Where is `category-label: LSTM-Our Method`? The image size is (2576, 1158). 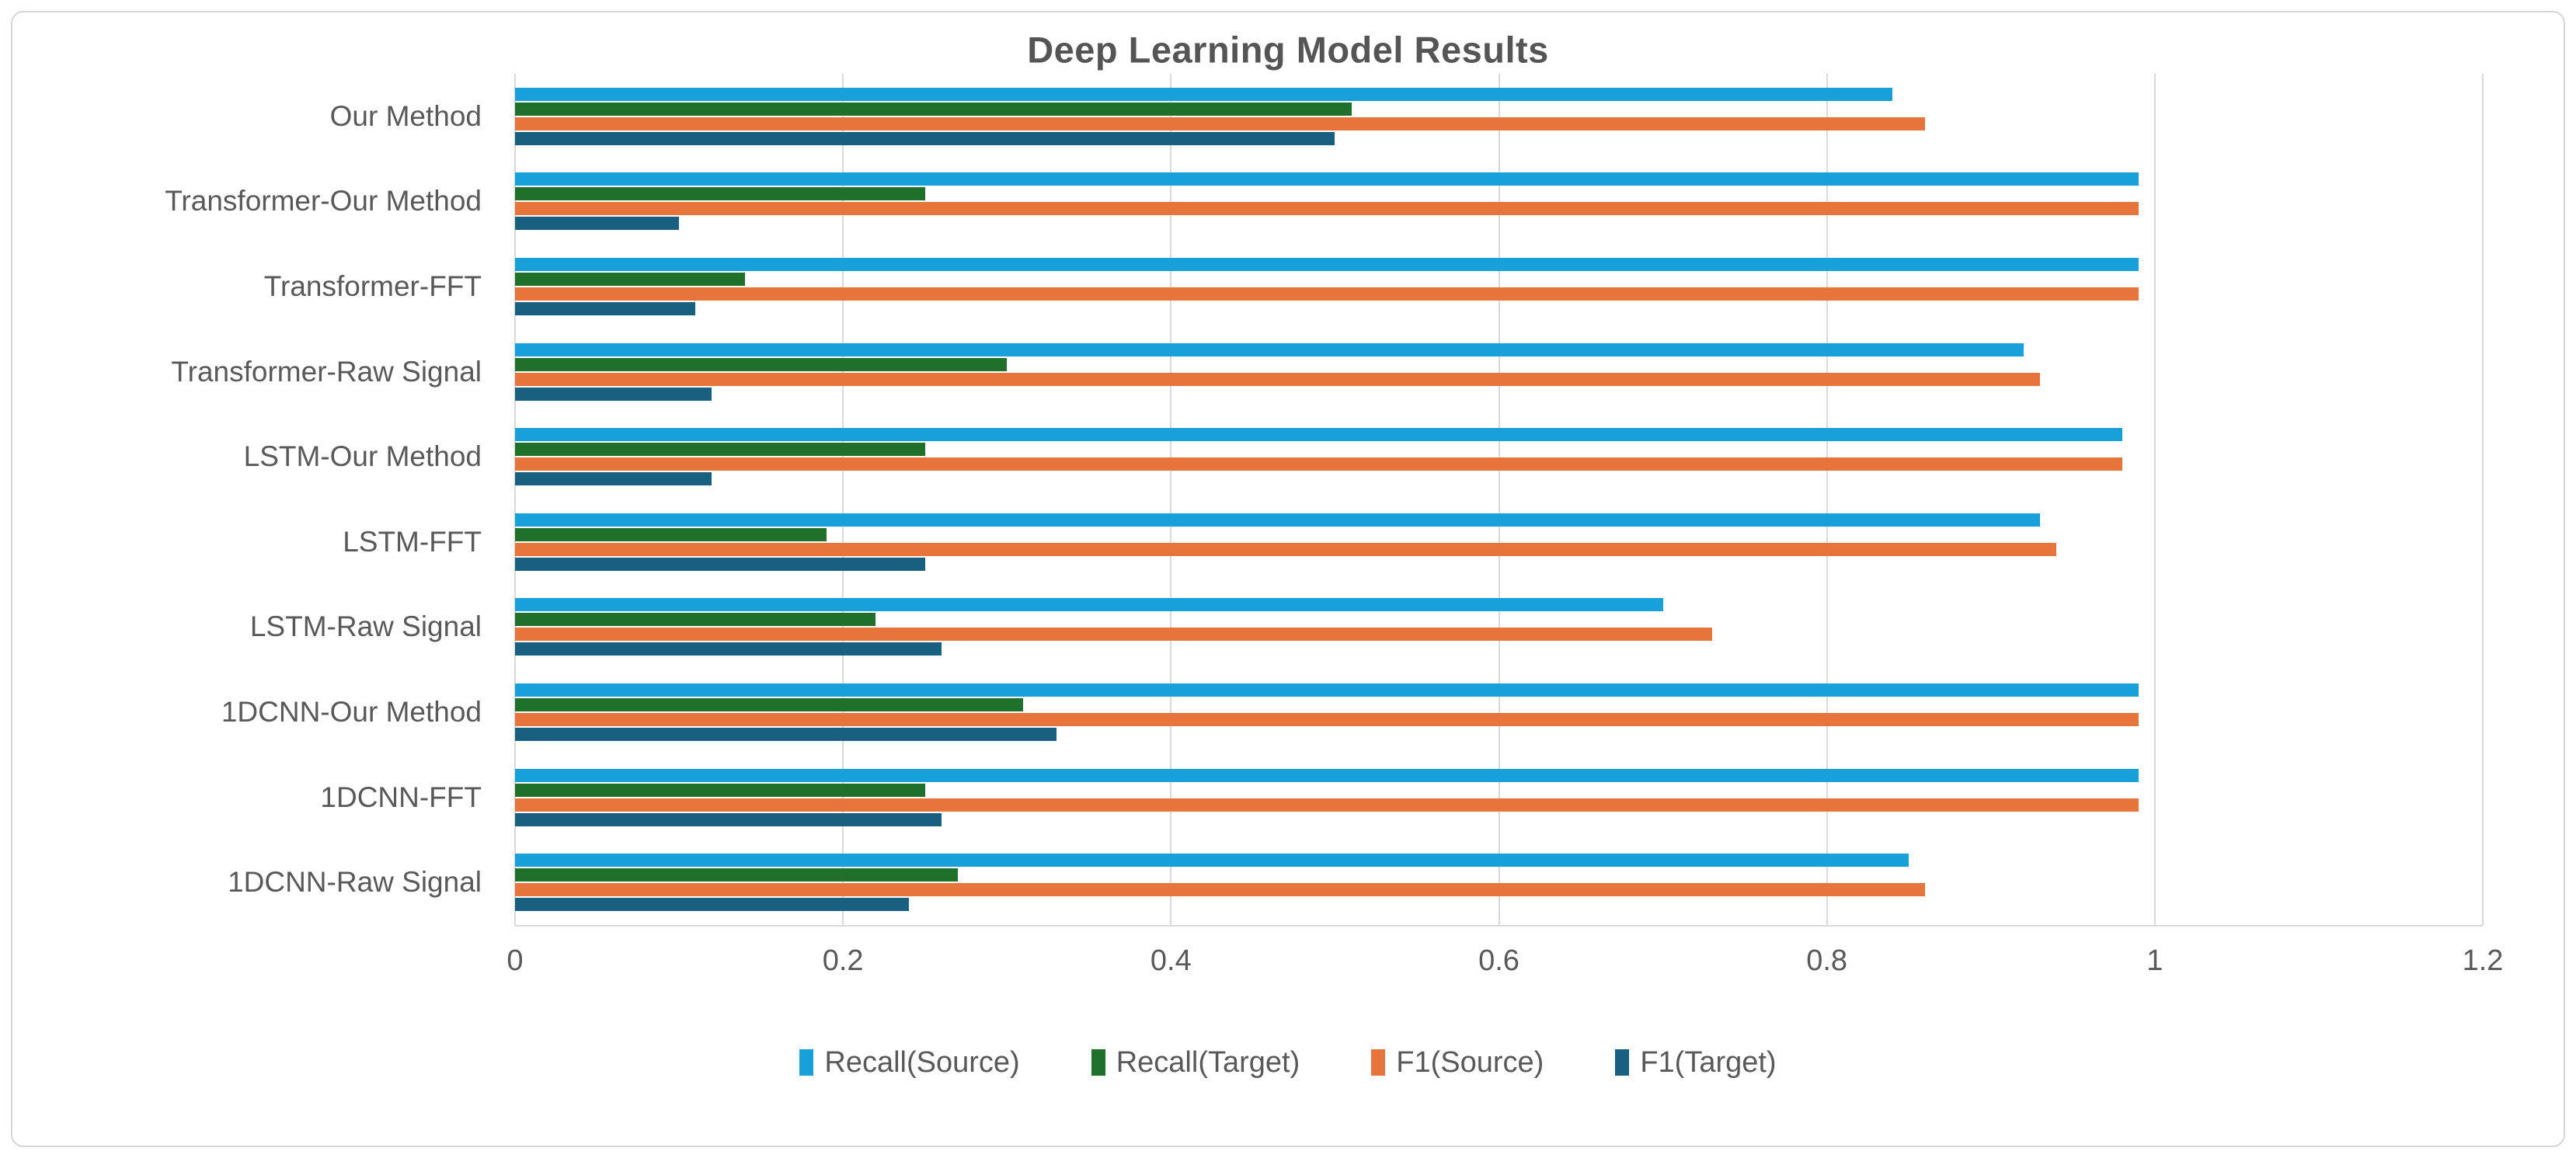
category-label: LSTM-Our Method is located at coordinates (363, 456).